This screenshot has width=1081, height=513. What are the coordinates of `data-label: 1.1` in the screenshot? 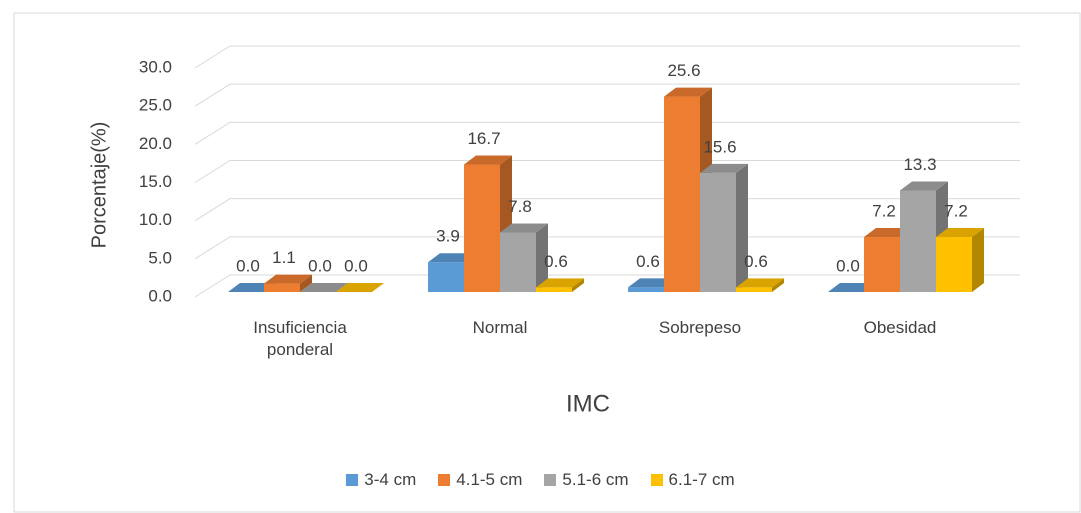 It's located at (284, 257).